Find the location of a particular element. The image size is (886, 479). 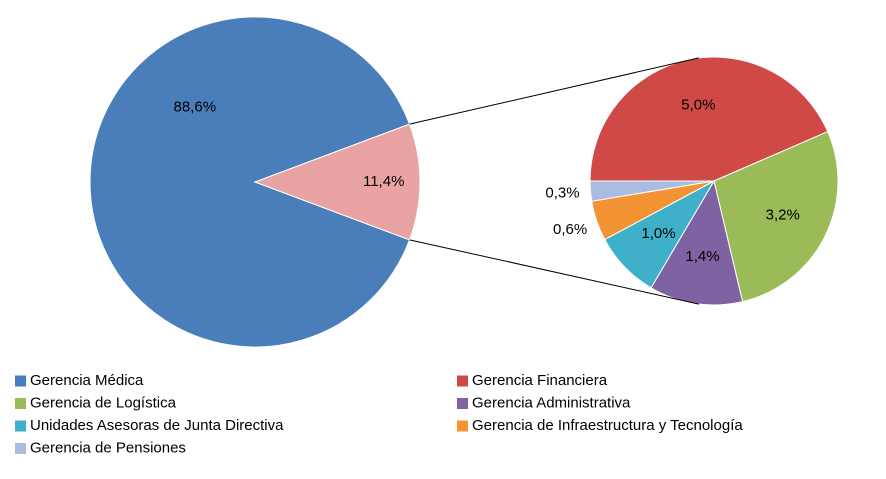

legend-label: Gerencia Administrativa is located at coordinates (551, 402).